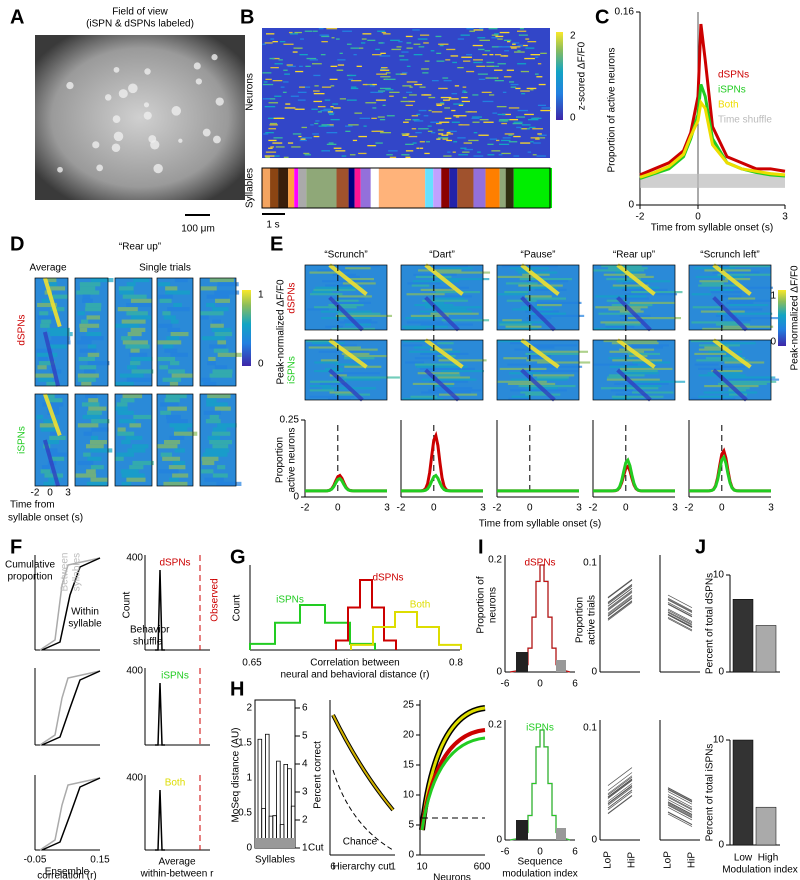  Describe the element at coordinates (245, 813) in the screenshot. I see `y-tick-label: 0.5` at that location.